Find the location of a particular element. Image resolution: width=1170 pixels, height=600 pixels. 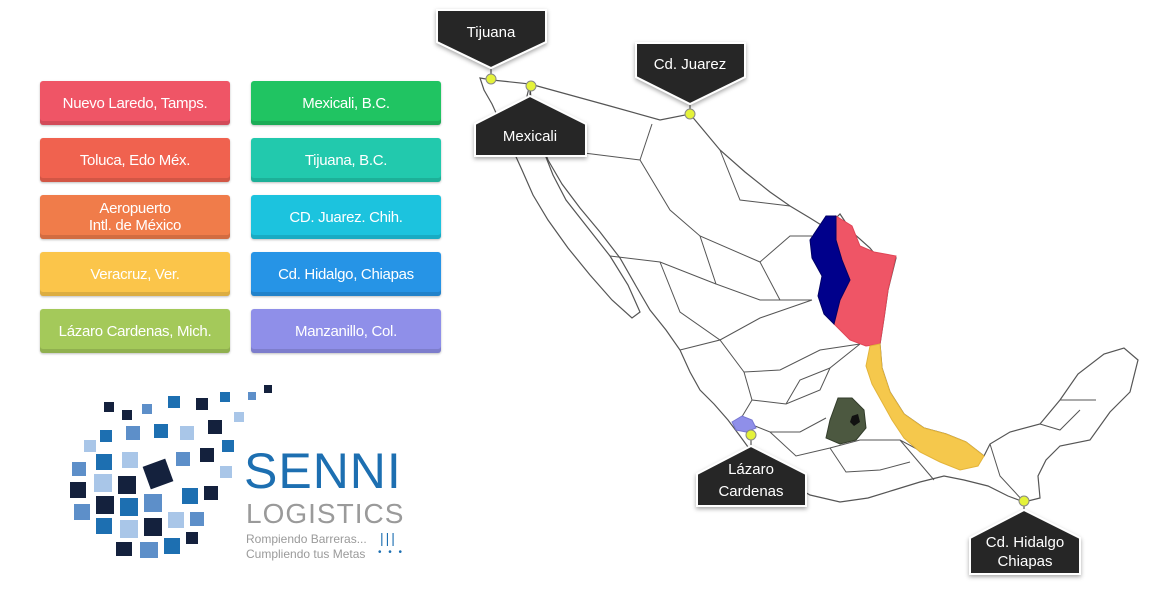

callout-tijuana-label: Tijuana is located at coordinates (491, 32).